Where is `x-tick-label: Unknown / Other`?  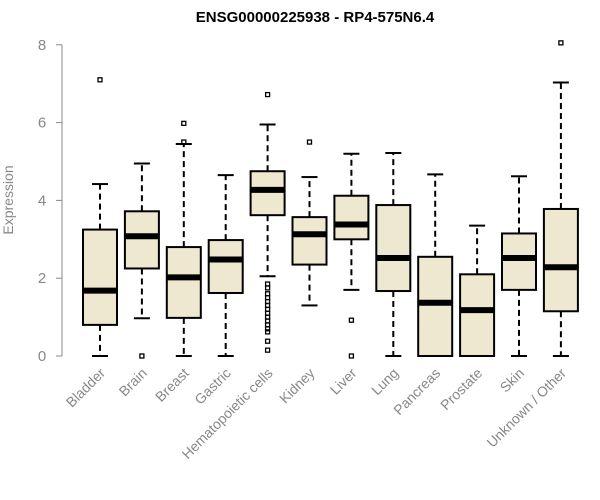 x-tick-label: Unknown / Other is located at coordinates (526, 408).